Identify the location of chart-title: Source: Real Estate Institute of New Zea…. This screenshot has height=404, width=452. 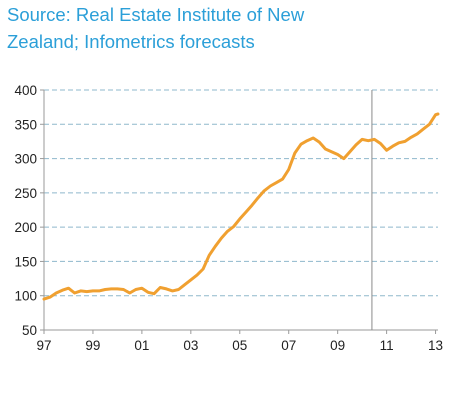
(227, 28).